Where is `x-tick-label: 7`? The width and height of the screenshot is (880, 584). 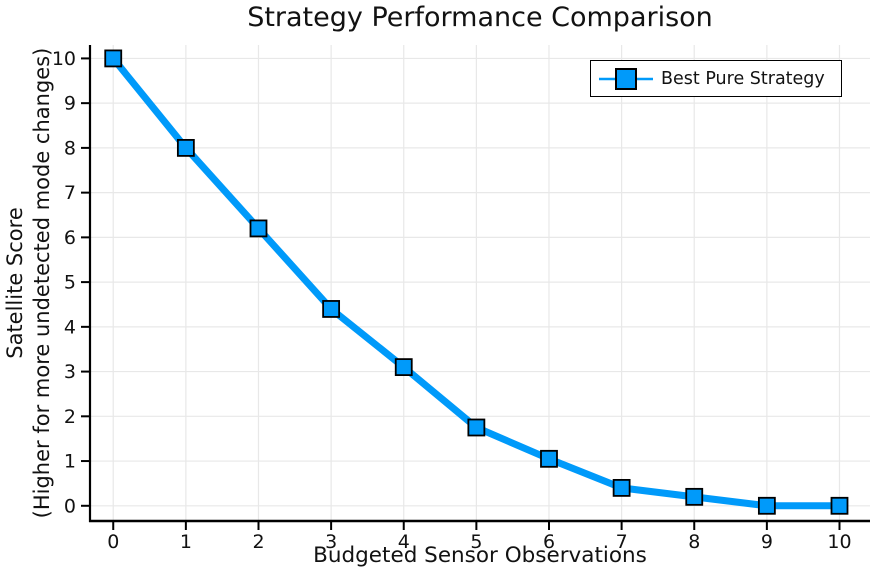 x-tick-label: 7 is located at coordinates (622, 542).